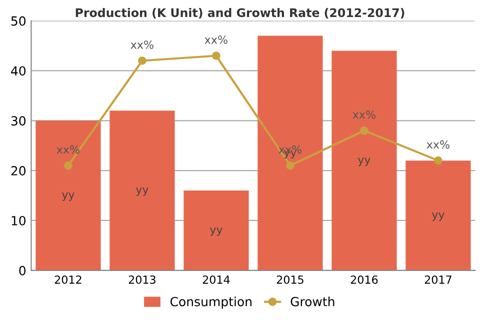 The width and height of the screenshot is (480, 320). What do you see at coordinates (19, 221) in the screenshot?
I see `y-tick-label: 10` at bounding box center [19, 221].